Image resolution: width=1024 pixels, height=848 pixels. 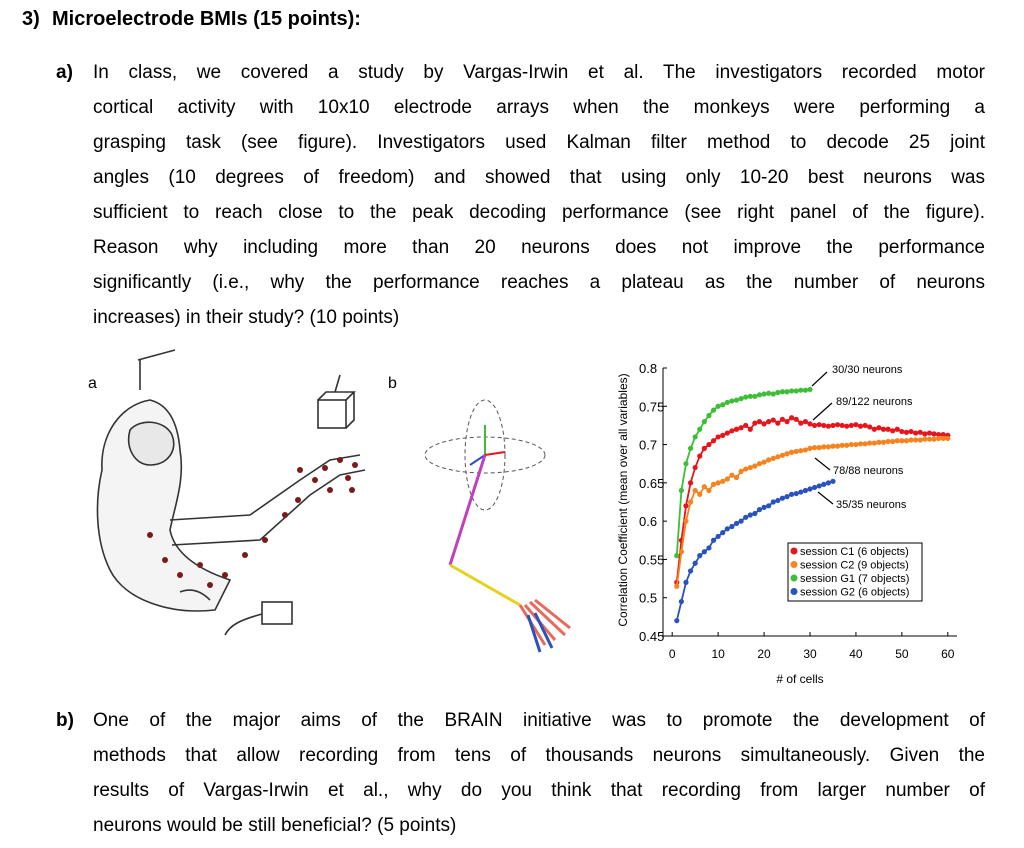 I want to click on y-tick-label: 0.75, so click(x=651, y=406).